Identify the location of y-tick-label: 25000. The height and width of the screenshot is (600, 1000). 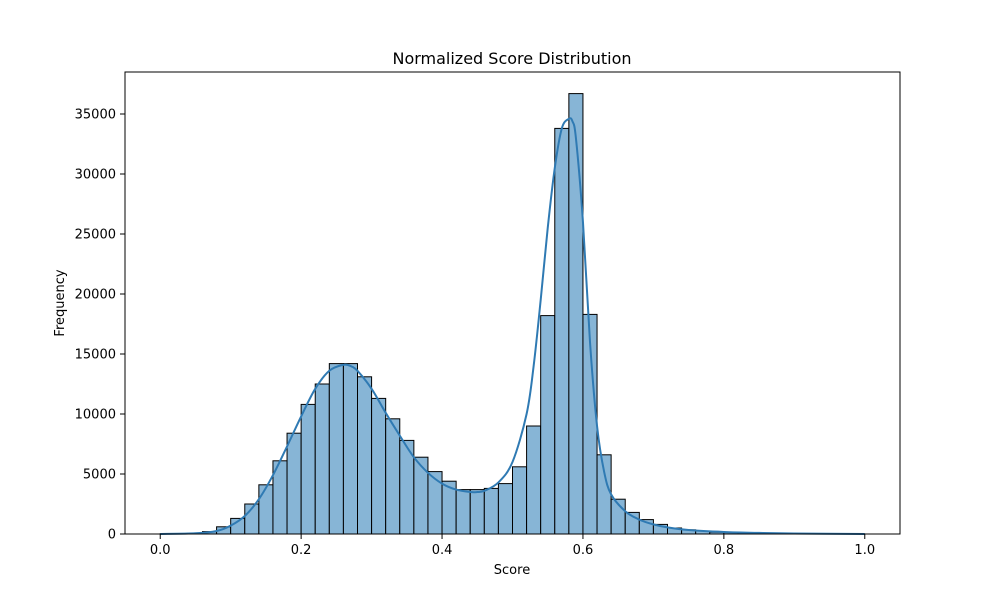
(95, 235).